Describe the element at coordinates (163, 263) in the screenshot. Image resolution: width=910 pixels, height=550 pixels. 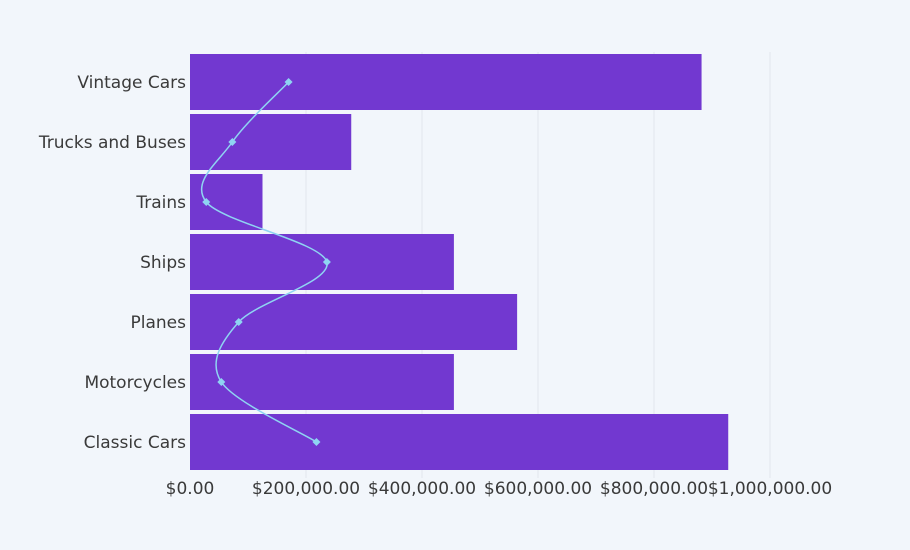
I see `category-label: Ships` at that location.